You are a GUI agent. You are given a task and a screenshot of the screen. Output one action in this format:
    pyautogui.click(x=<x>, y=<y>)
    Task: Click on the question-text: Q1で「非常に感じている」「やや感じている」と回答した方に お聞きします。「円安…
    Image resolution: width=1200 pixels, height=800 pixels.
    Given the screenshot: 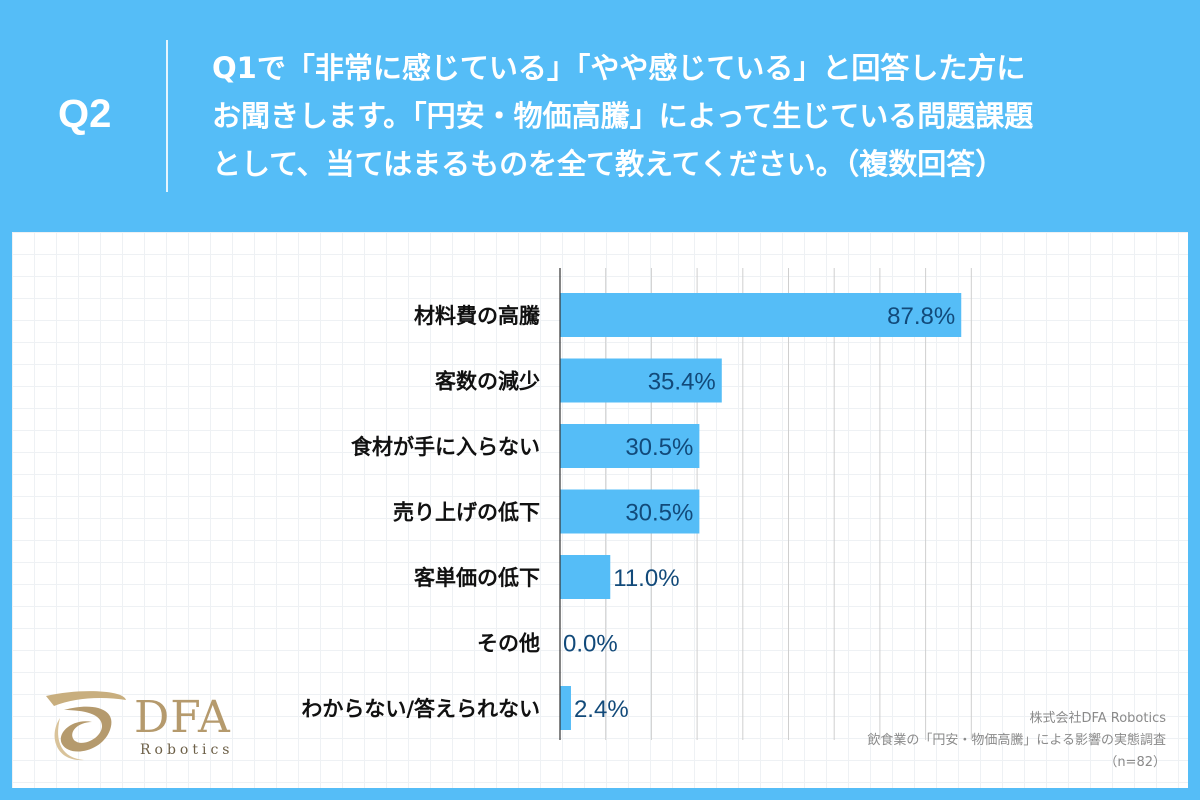 What is the action you would take?
    pyautogui.click(x=692, y=116)
    